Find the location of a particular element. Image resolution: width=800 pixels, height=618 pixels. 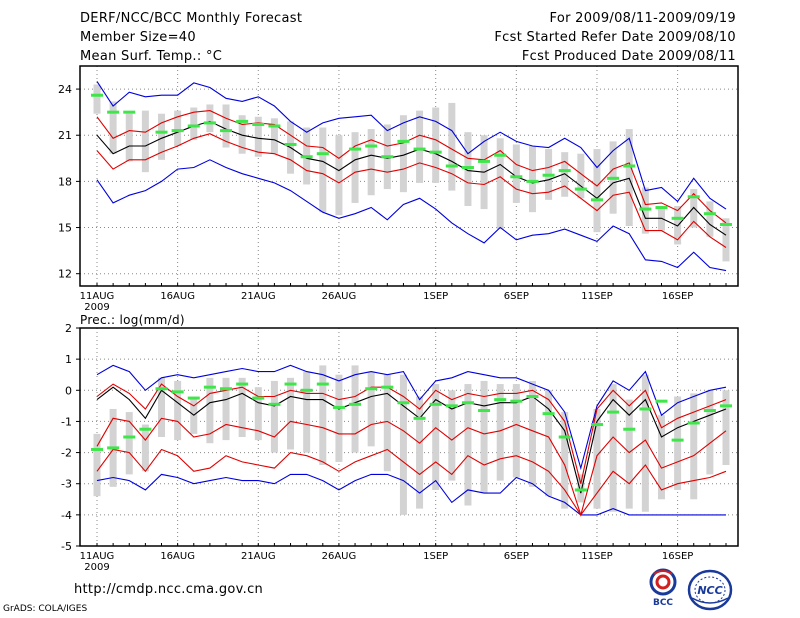

member-size: Member Size=40 is located at coordinates (138, 37).